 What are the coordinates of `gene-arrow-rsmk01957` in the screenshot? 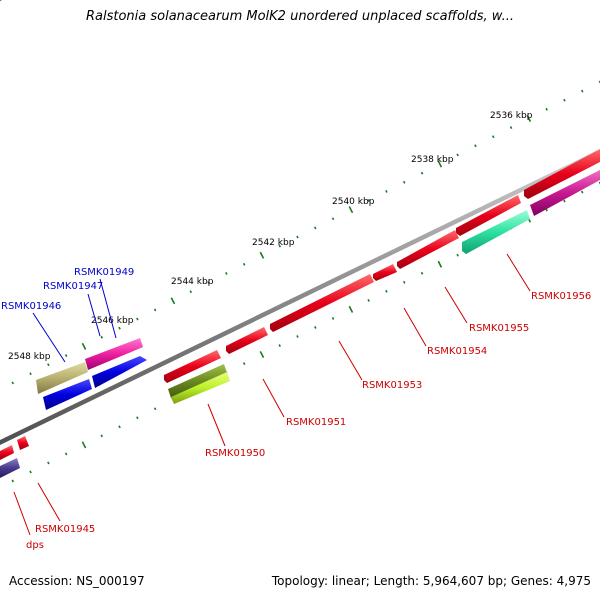 It's located at (562, 174).